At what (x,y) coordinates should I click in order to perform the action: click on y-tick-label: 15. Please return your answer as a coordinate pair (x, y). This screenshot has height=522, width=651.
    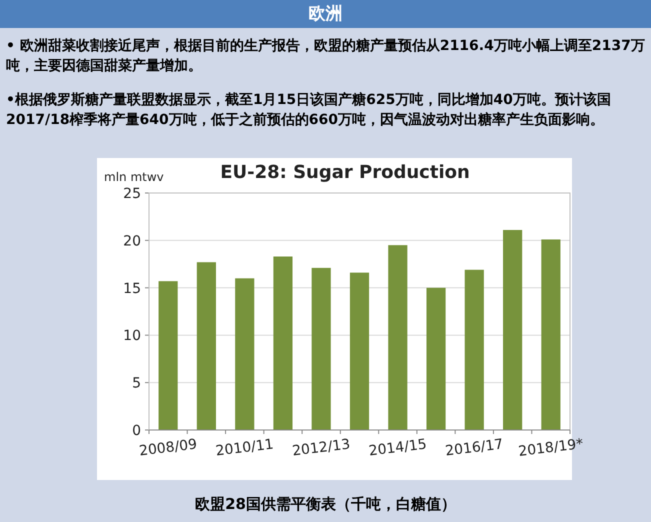
    Looking at the image, I should click on (132, 288).